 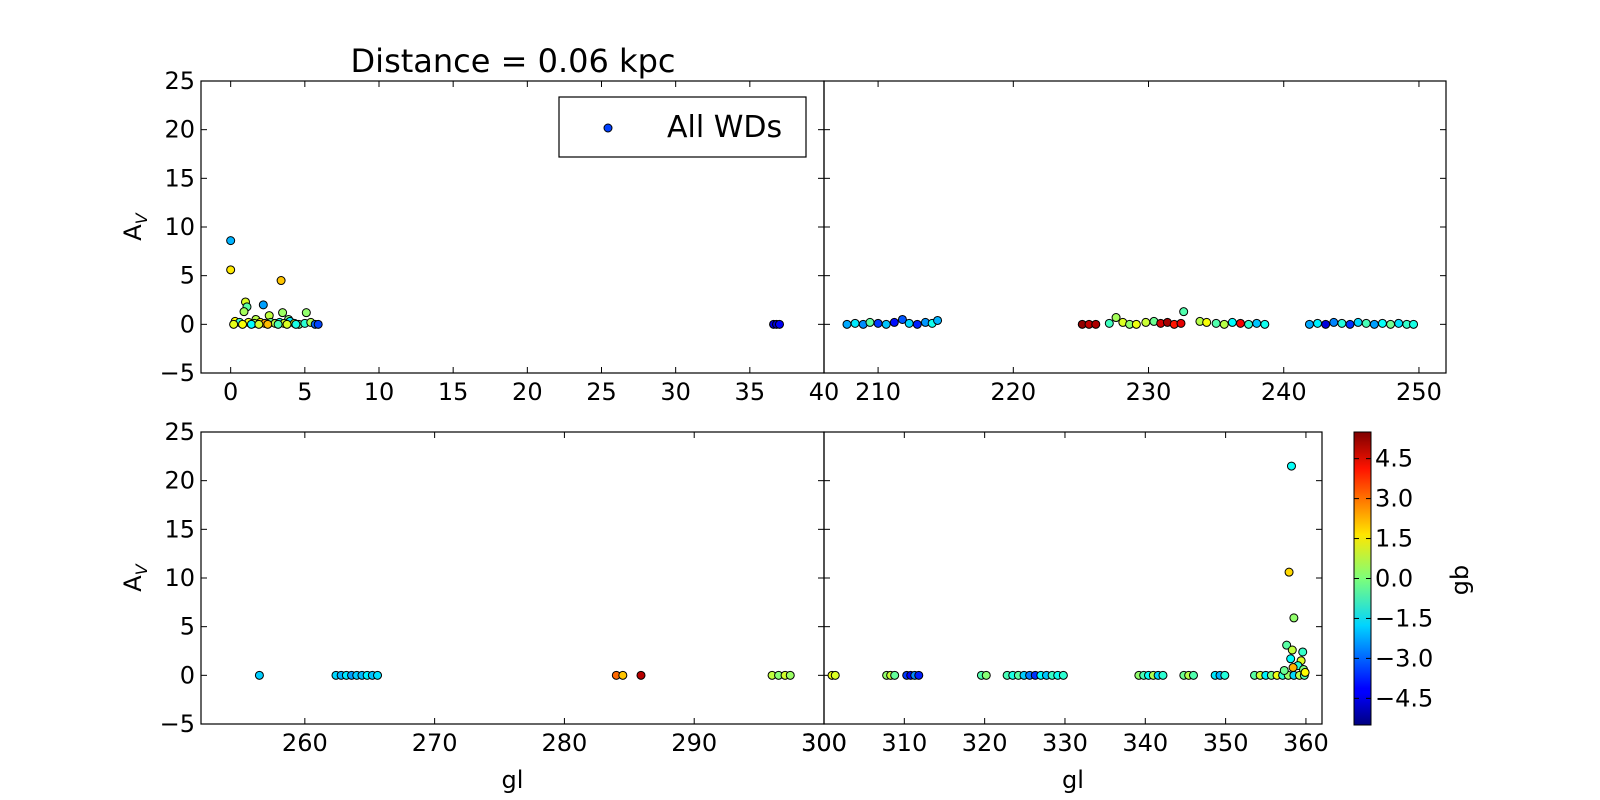 I want to click on x-tick-label: 15, so click(x=453, y=392).